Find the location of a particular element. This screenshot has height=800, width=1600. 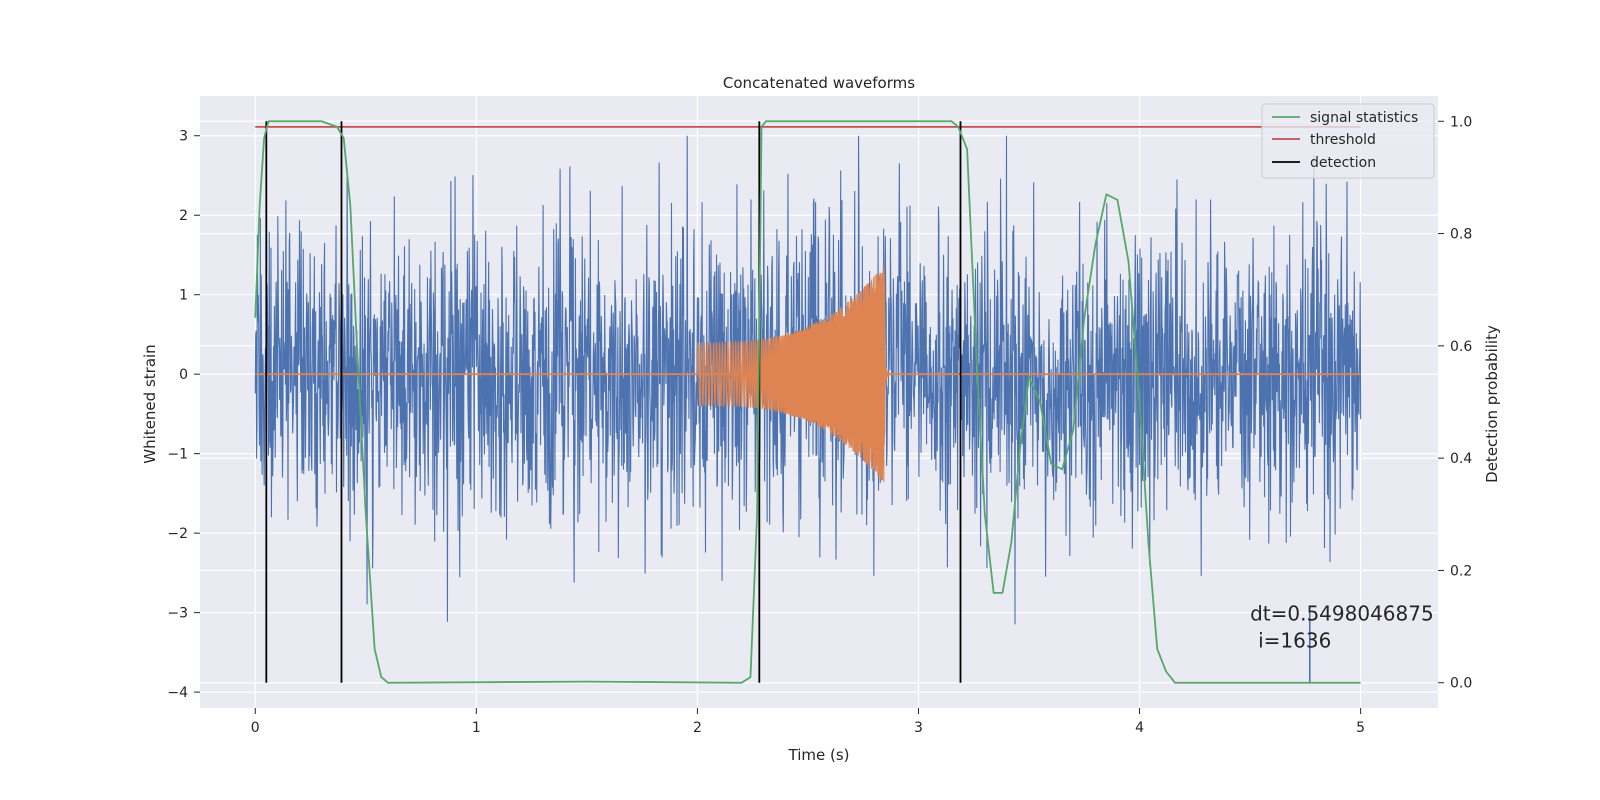

x-tick-label: 5 is located at coordinates (1360, 728).